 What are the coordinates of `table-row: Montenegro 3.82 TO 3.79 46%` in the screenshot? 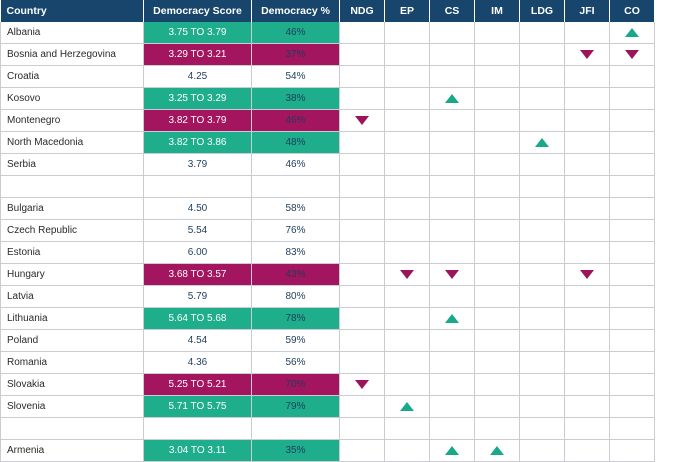 It's located at (327, 120).